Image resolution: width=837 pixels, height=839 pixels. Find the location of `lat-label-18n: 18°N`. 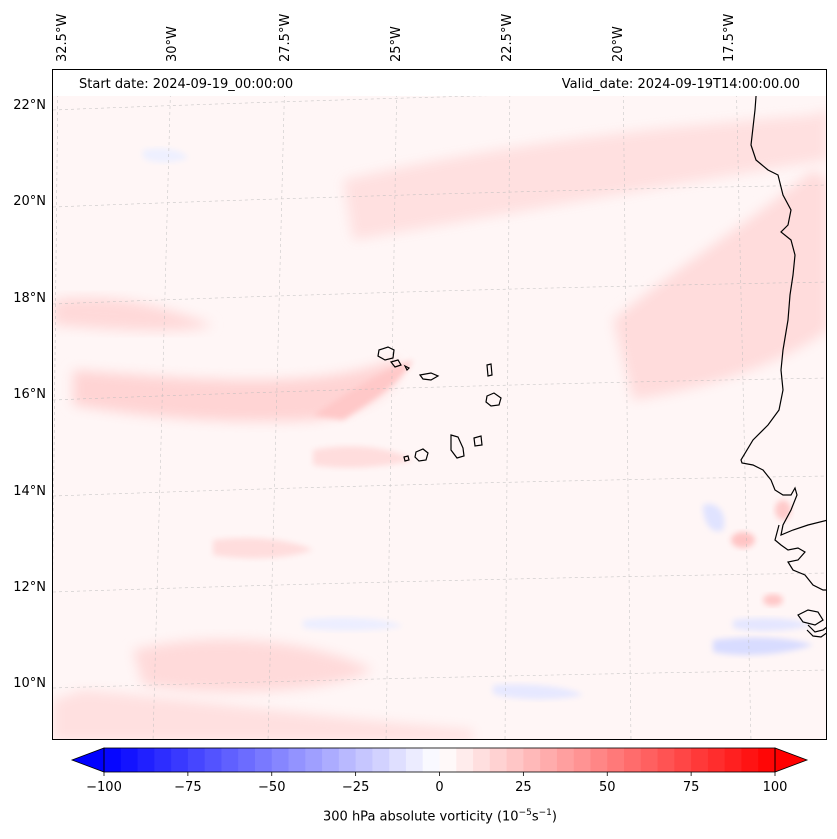

lat-label-18n: 18°N is located at coordinates (29, 298).